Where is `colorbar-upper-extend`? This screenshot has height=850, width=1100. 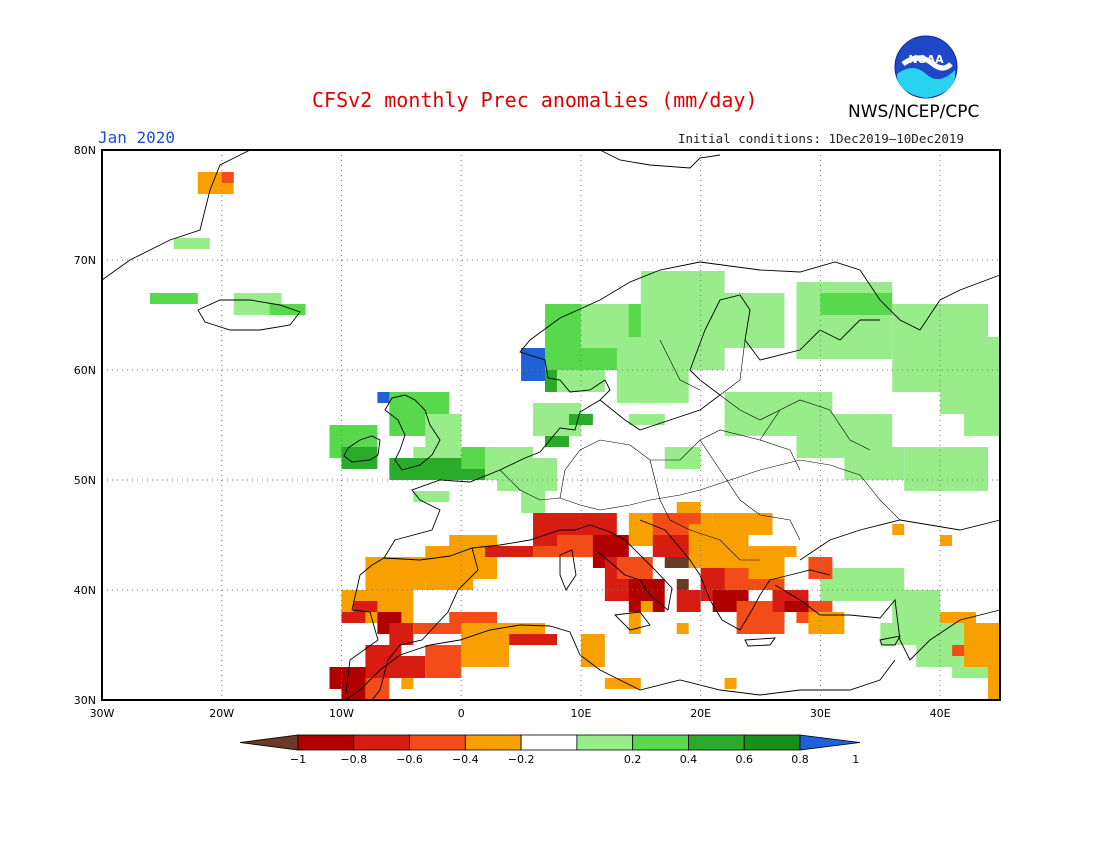
colorbar-upper-extend is located at coordinates (830, 742).